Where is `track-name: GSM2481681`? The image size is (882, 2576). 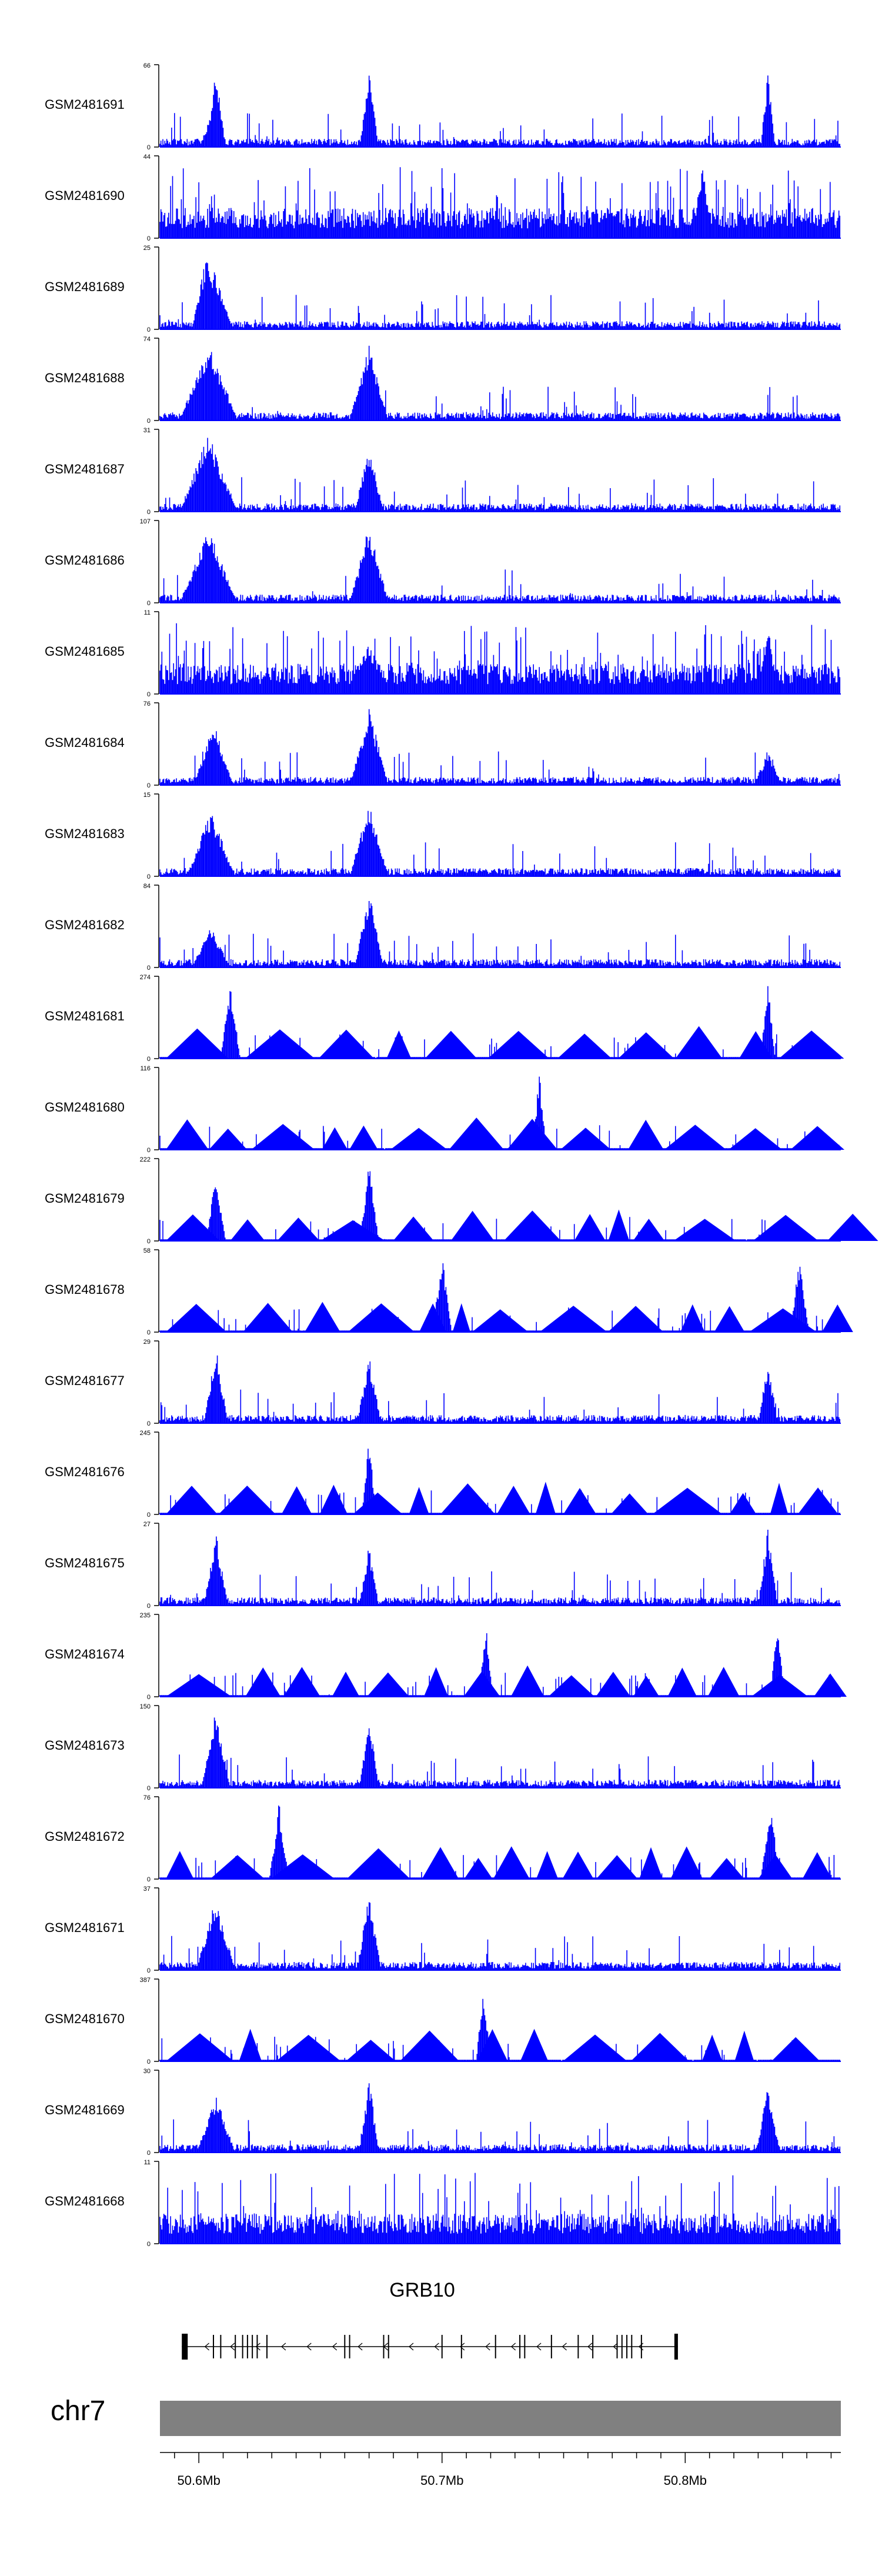
track-name: GSM2481681 is located at coordinates (85, 1016).